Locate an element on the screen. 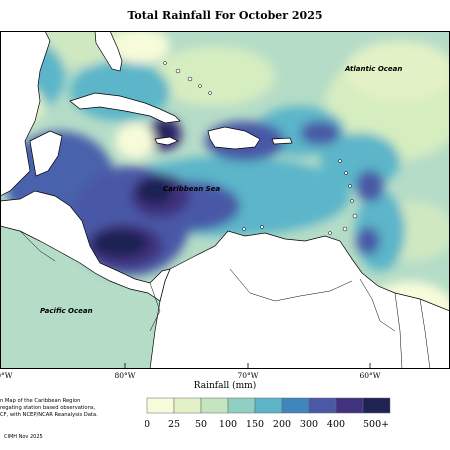 The image size is (450, 450). credit-line: n Map of the Caribbean Region is located at coordinates (40, 401).